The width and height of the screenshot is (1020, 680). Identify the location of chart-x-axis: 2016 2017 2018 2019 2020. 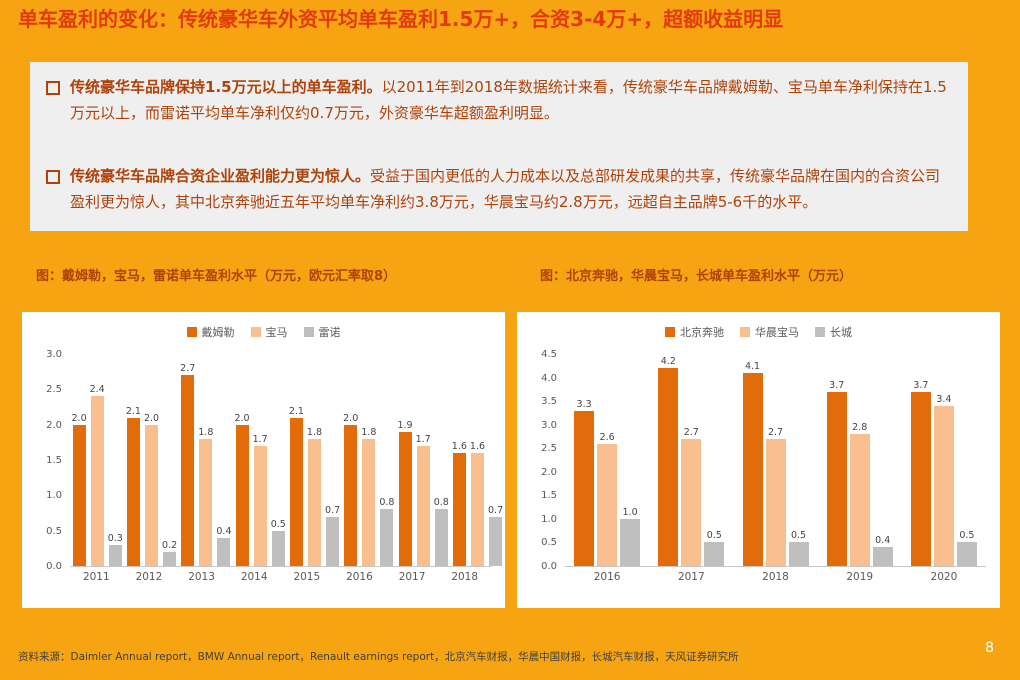
(775, 577).